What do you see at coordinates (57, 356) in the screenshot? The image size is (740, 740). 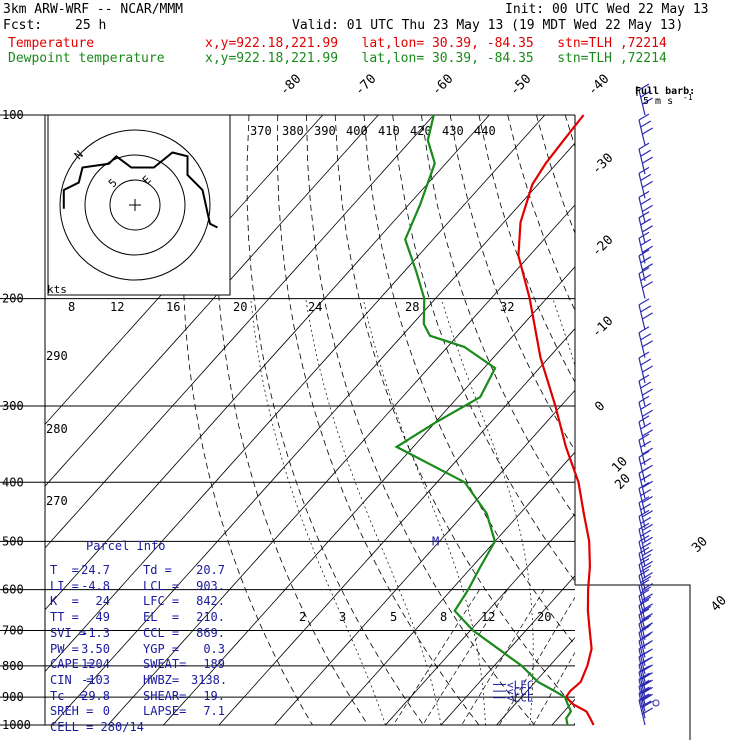 I see `theta-side-label: 290` at bounding box center [57, 356].